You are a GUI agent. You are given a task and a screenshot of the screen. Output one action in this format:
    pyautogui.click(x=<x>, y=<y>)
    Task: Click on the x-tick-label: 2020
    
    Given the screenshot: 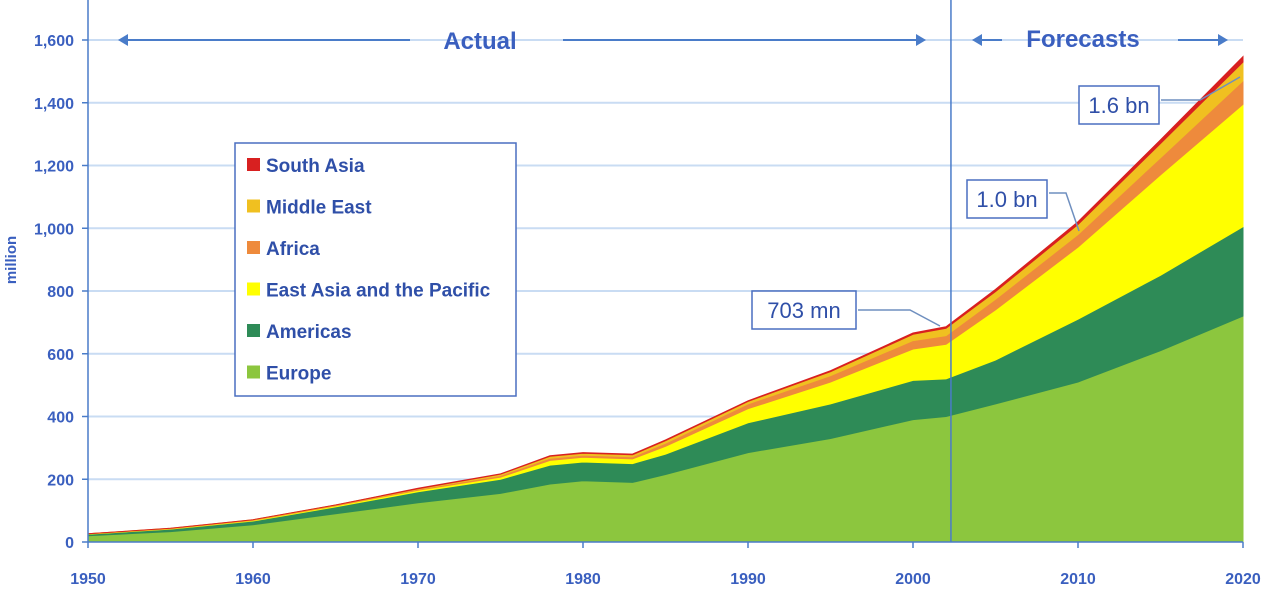 What is the action you would take?
    pyautogui.click(x=1243, y=579)
    